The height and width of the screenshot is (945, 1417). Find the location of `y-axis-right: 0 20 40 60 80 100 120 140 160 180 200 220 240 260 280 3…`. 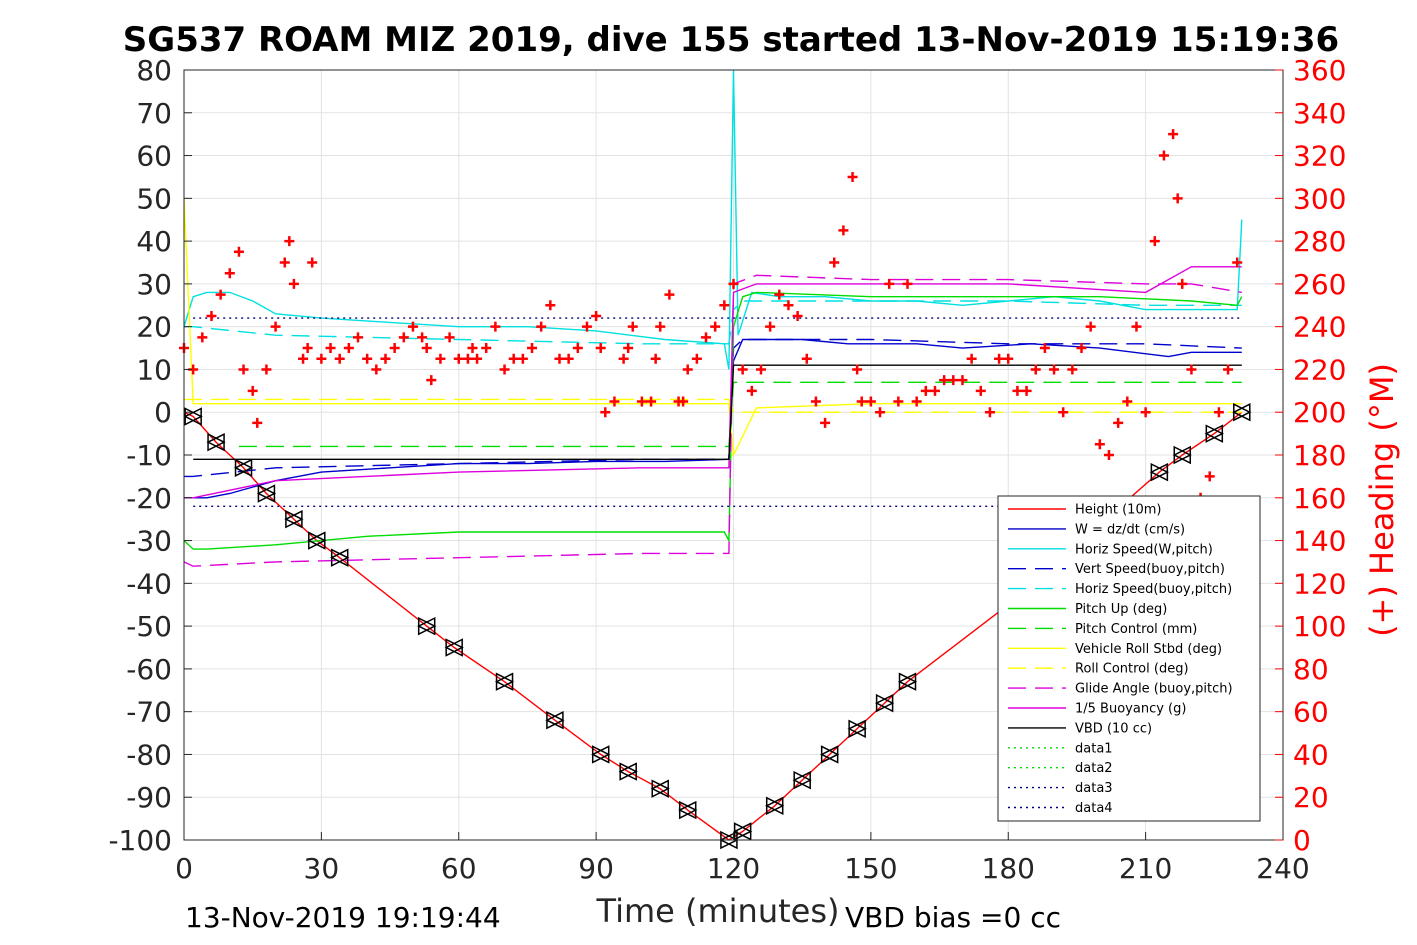

y-axis-right: 0 20 40 60 80 100 120 140 160 180 200 220 240 260 280 3… is located at coordinates (1310, 455).